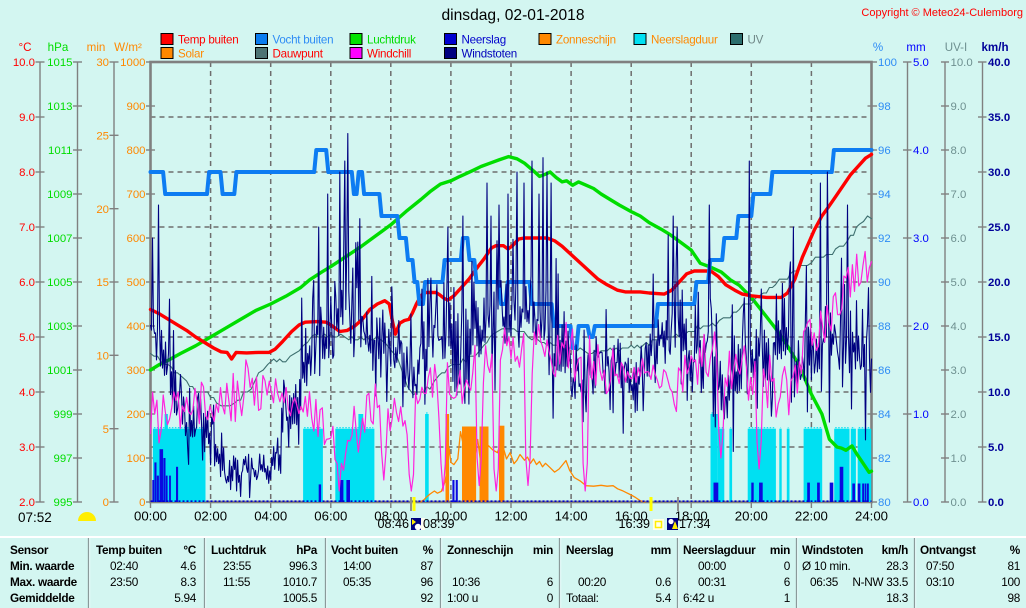 This screenshot has height=608, width=1026. What do you see at coordinates (389, 54) in the screenshot?
I see `svg-text: Windchill` at bounding box center [389, 54].